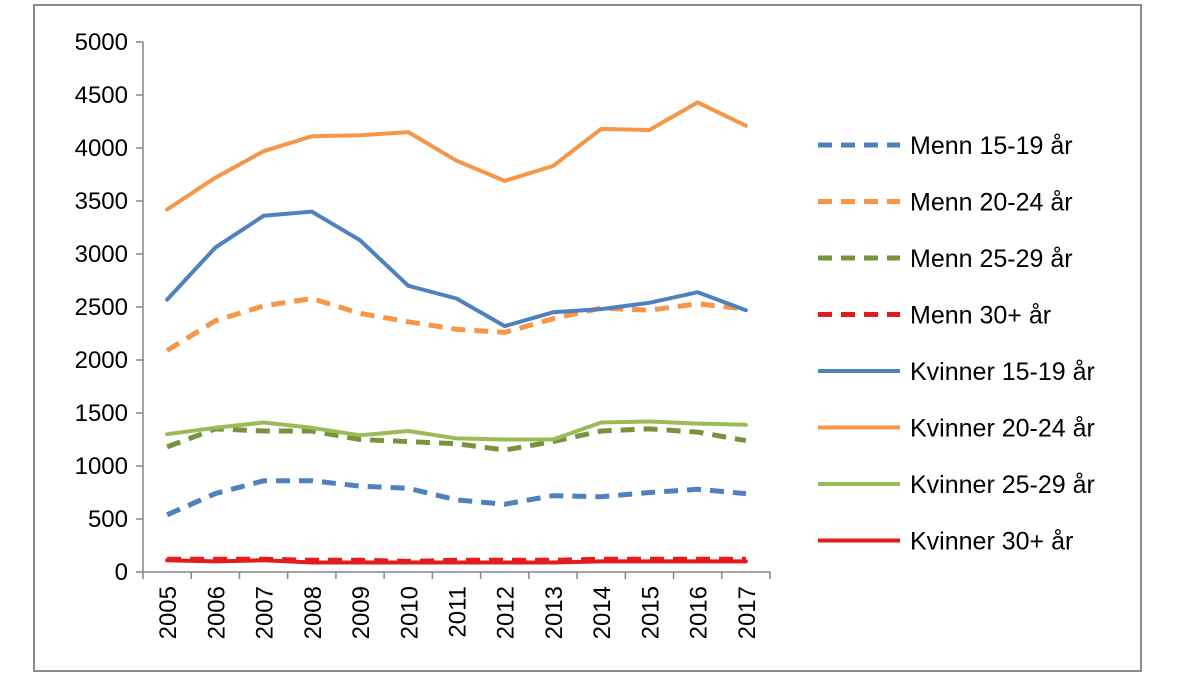  What do you see at coordinates (409, 612) in the screenshot?
I see `x-tick-label: 2010` at bounding box center [409, 612].